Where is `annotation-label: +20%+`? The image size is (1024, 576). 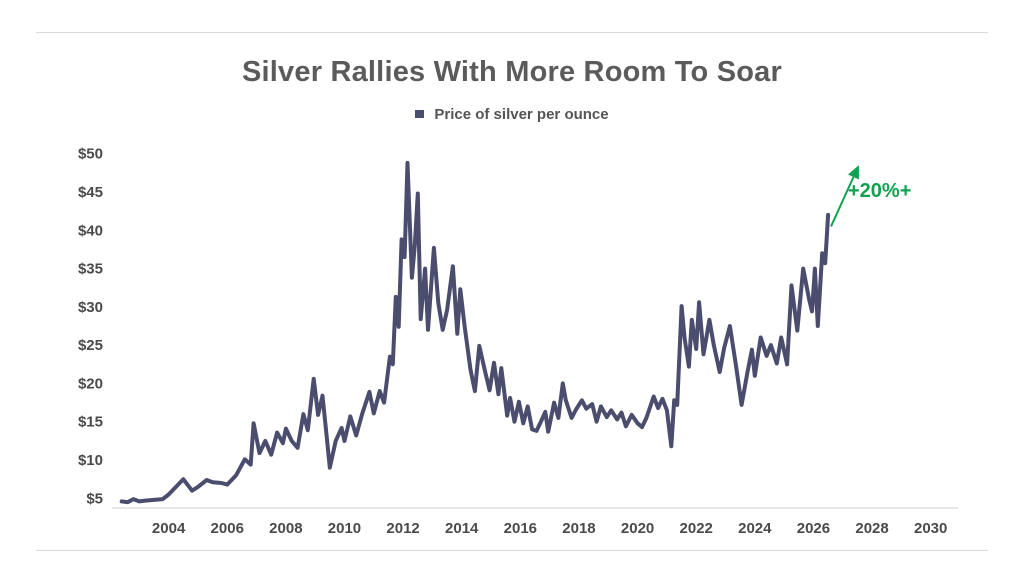 annotation-label: +20%+ is located at coordinates (879, 191).